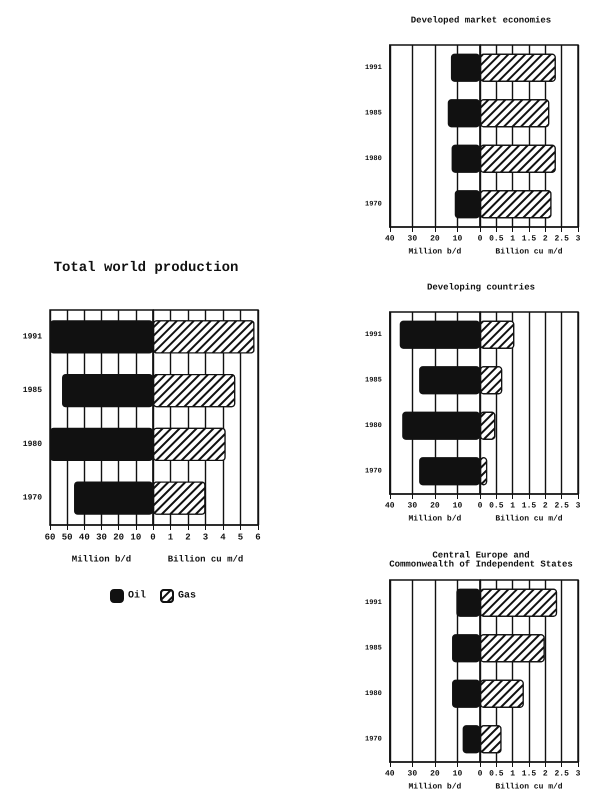  Describe the element at coordinates (50, 537) in the screenshot. I see `x-tick-label: 60` at that location.